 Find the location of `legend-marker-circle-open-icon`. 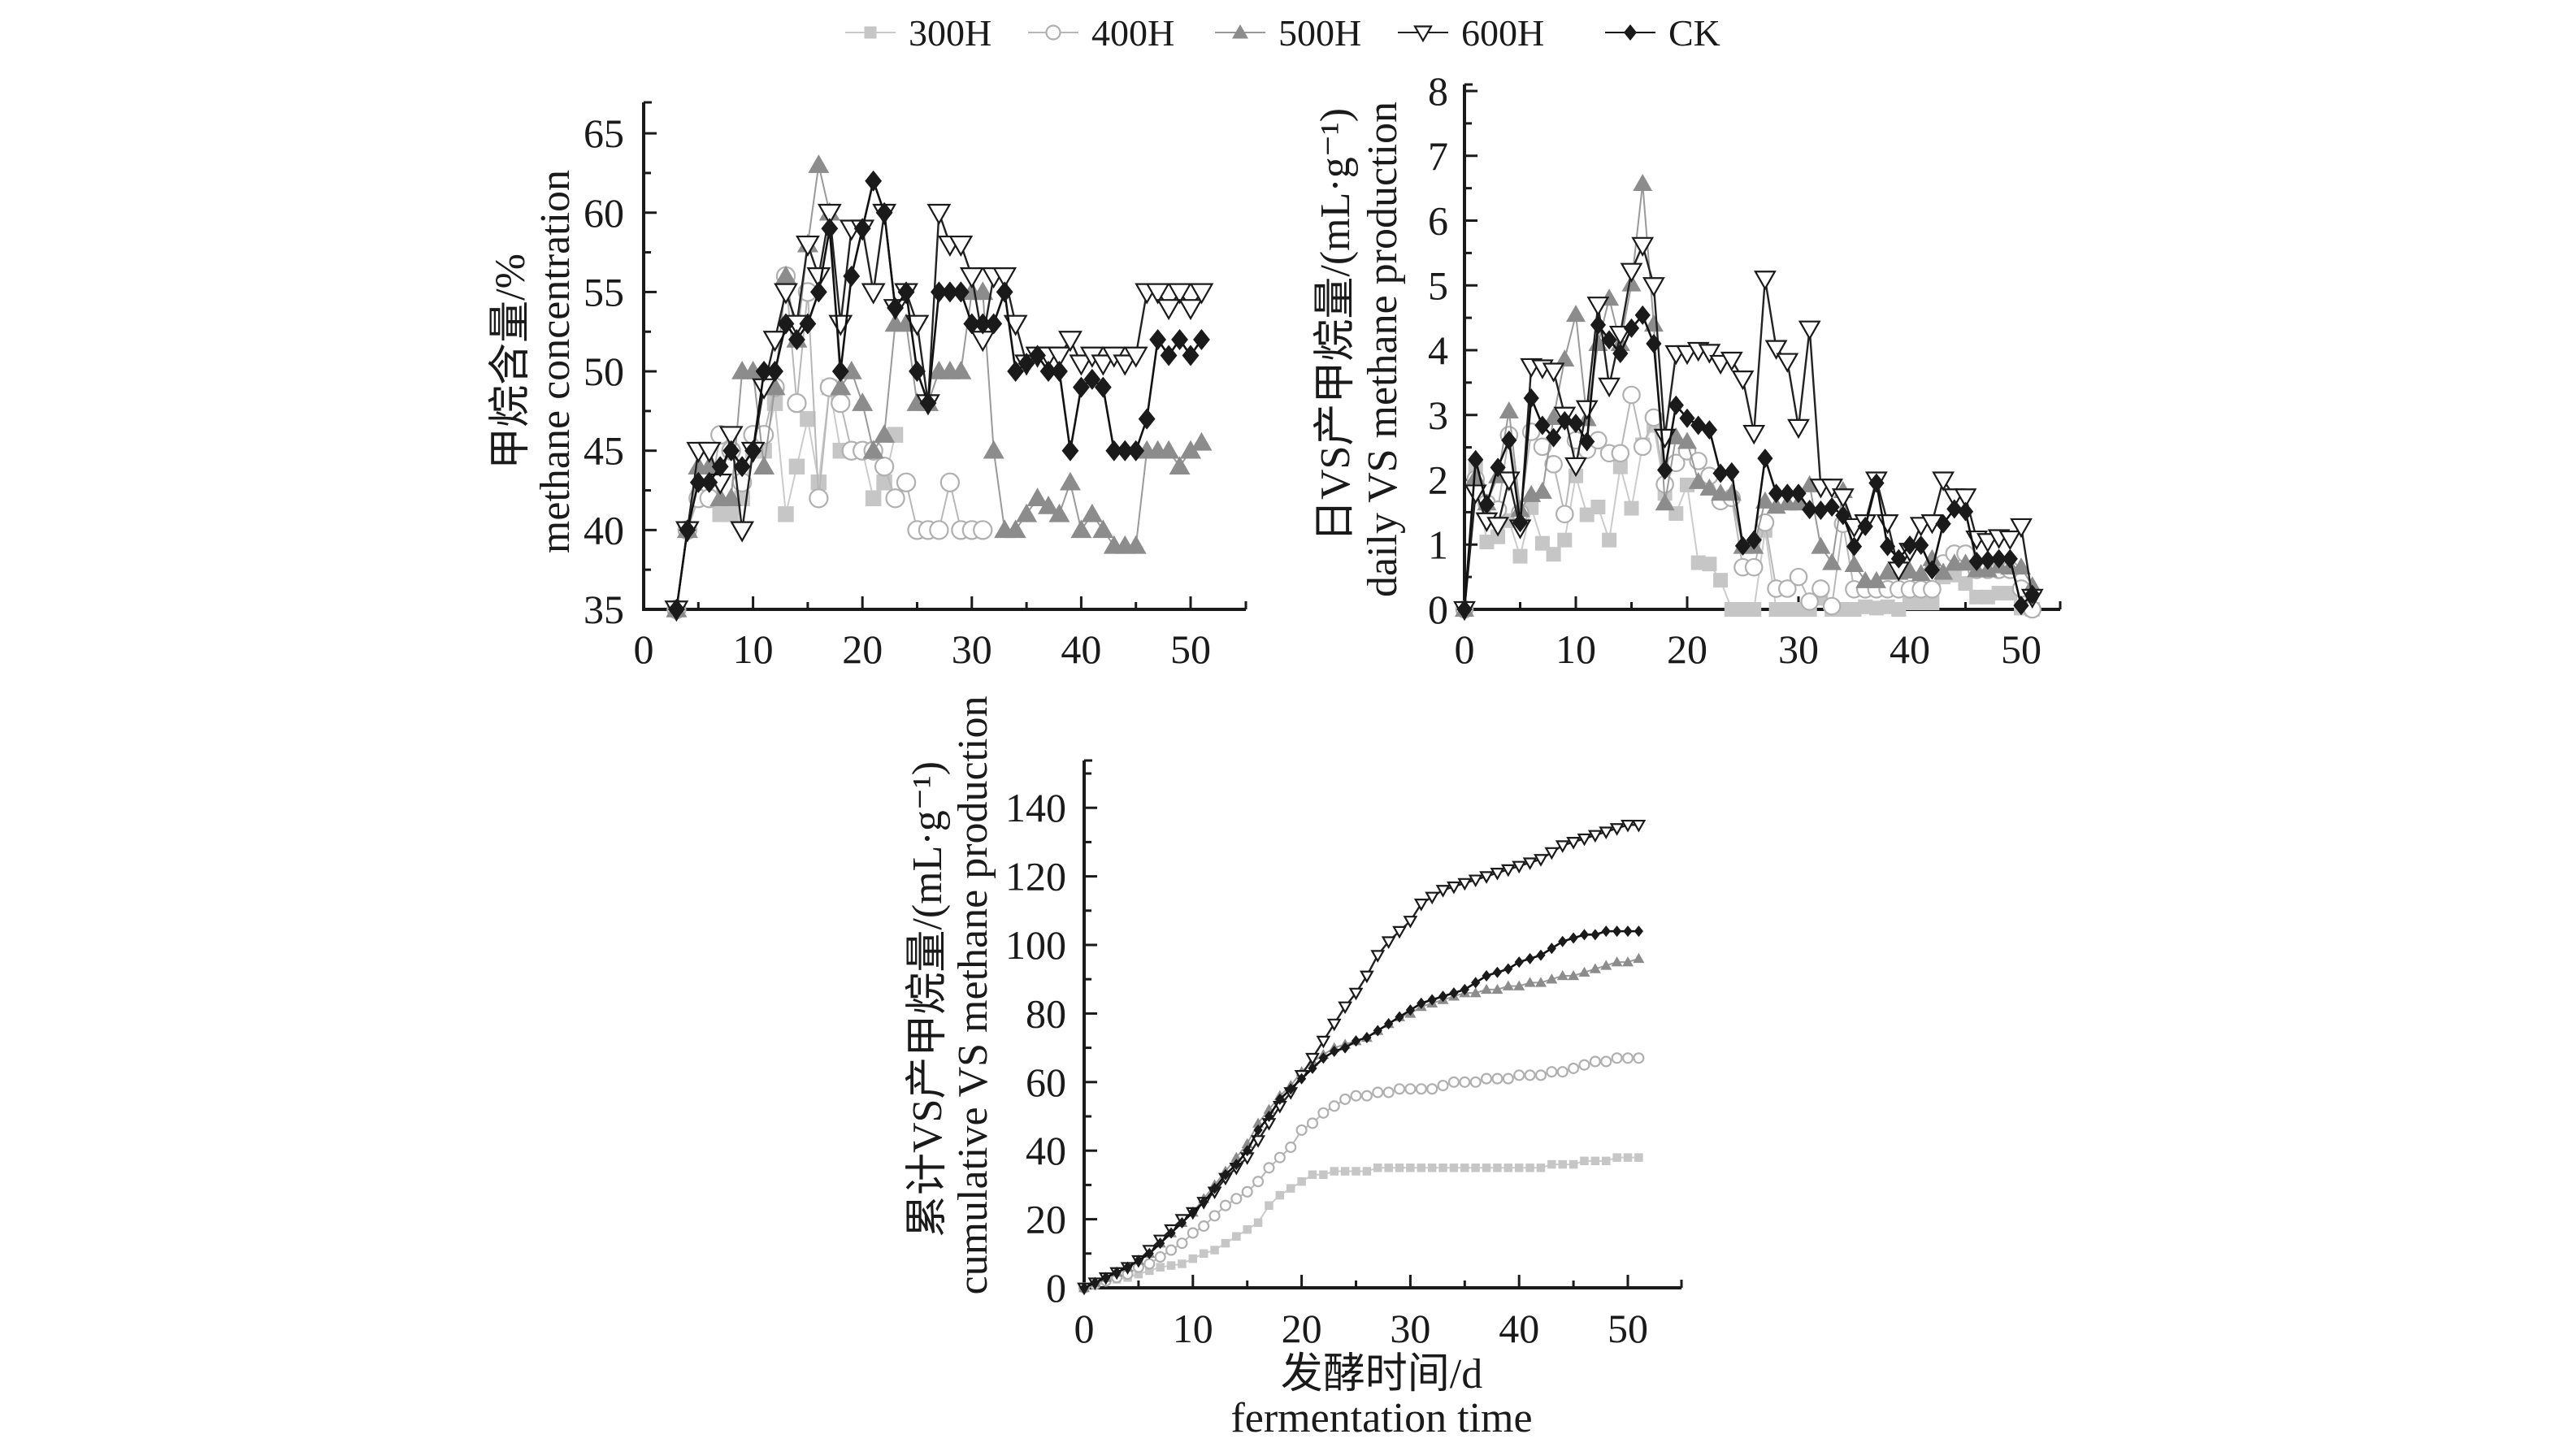

legend-marker-circle-open-icon is located at coordinates (1053, 32).